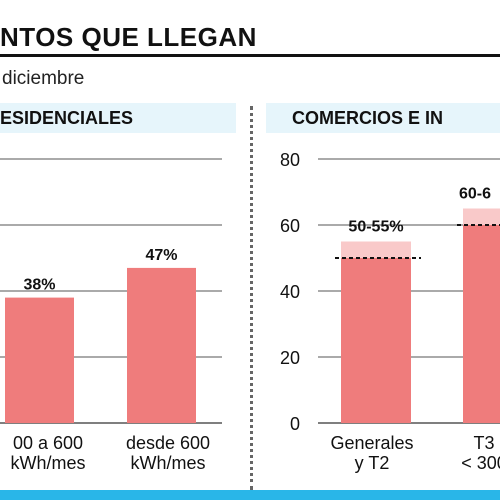 This screenshot has width=500, height=500. What do you see at coordinates (290, 292) in the screenshot?
I see `right-y-tick-label: 40` at bounding box center [290, 292].